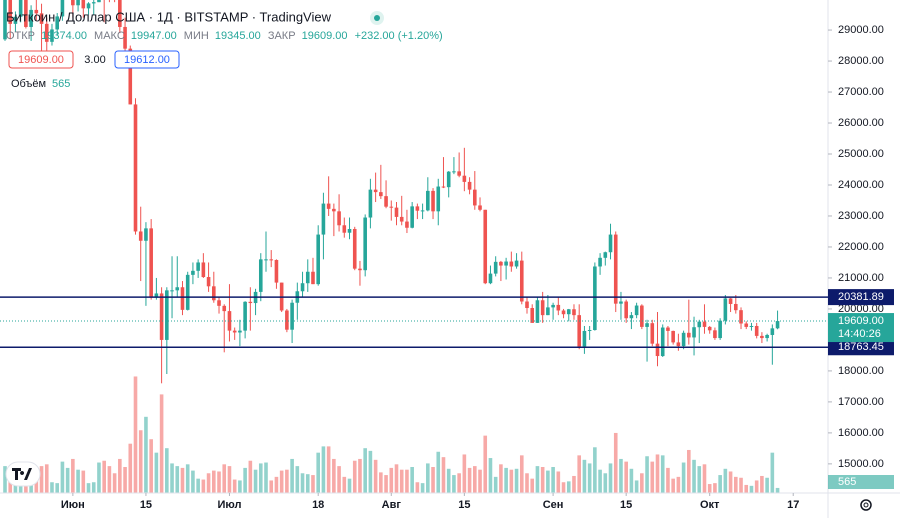 The height and width of the screenshot is (523, 900). What do you see at coordinates (392, 505) in the screenshot?
I see `x-tick-label: Авг` at bounding box center [392, 505].